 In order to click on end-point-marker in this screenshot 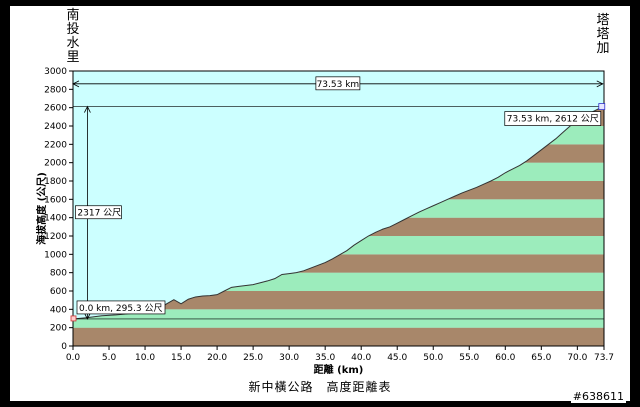, I will do `click(602, 106)`.